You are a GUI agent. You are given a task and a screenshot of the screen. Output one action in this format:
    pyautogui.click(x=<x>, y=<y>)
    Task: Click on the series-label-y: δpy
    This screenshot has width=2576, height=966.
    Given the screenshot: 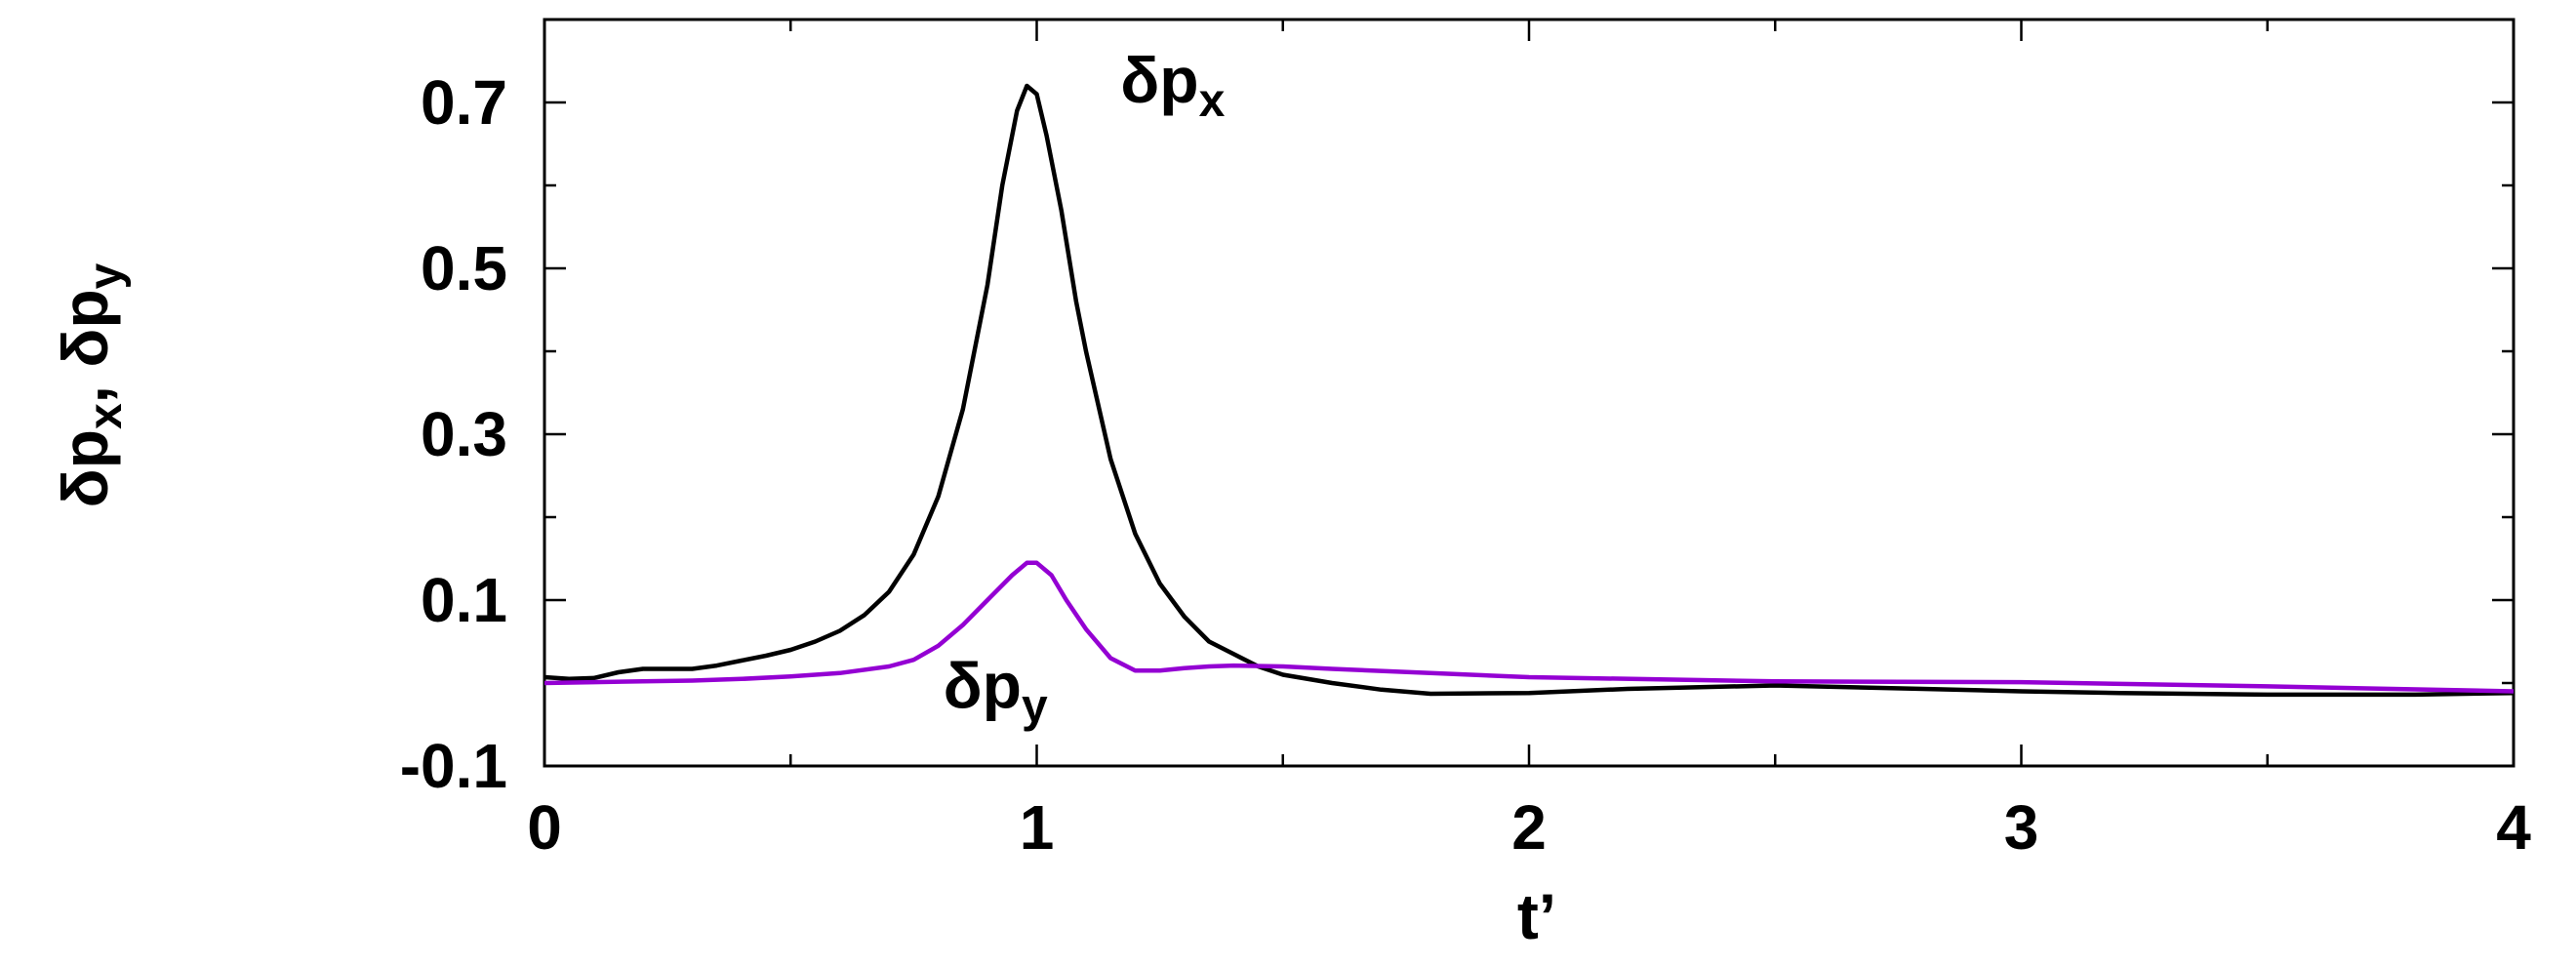 What is the action you would take?
    pyautogui.click(x=996, y=691)
    